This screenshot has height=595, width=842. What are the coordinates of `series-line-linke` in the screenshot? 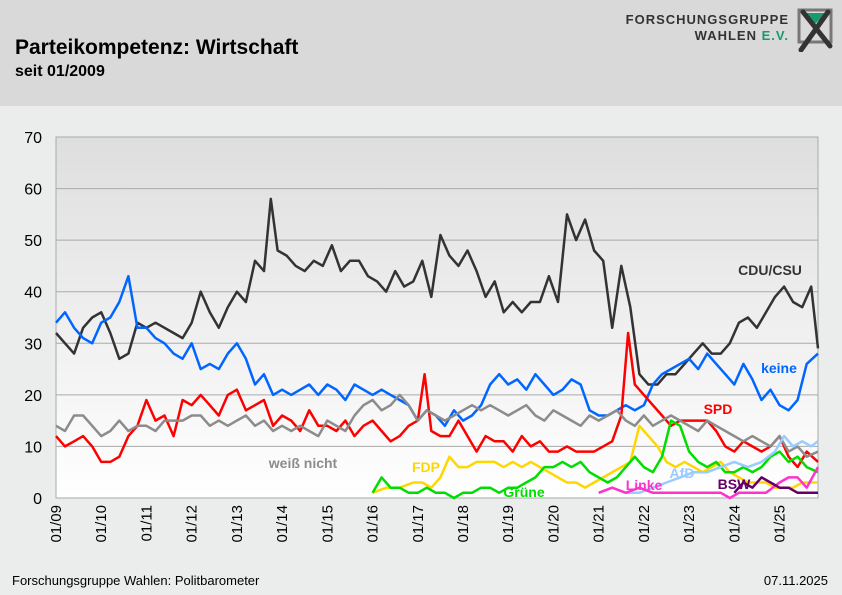 It's located at (709, 483).